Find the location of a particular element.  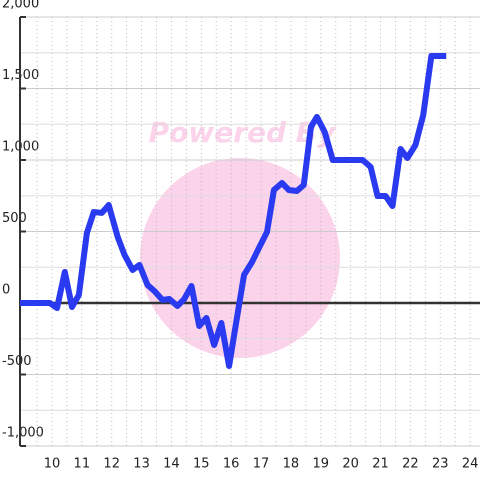

y-tick-label: 0 is located at coordinates (6, 290).